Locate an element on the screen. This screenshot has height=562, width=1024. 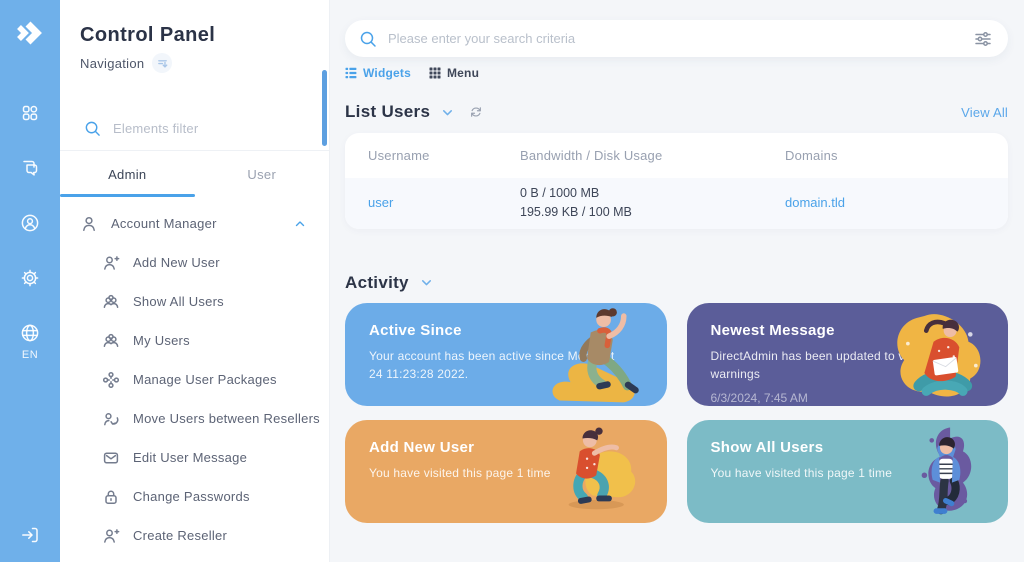
collapse-navigation-icon is located at coordinates (162, 63).